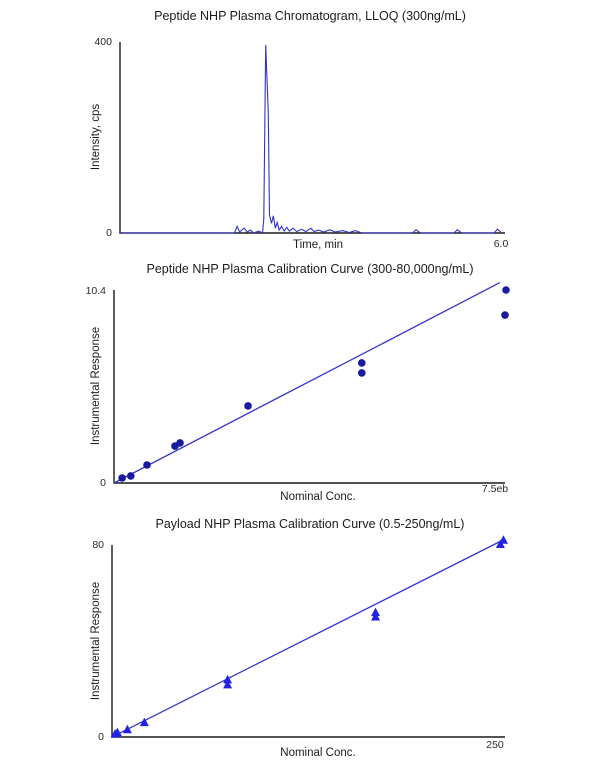  Describe the element at coordinates (495, 489) in the screenshot. I see `x-axis-max-tick: 7.5eb` at that location.